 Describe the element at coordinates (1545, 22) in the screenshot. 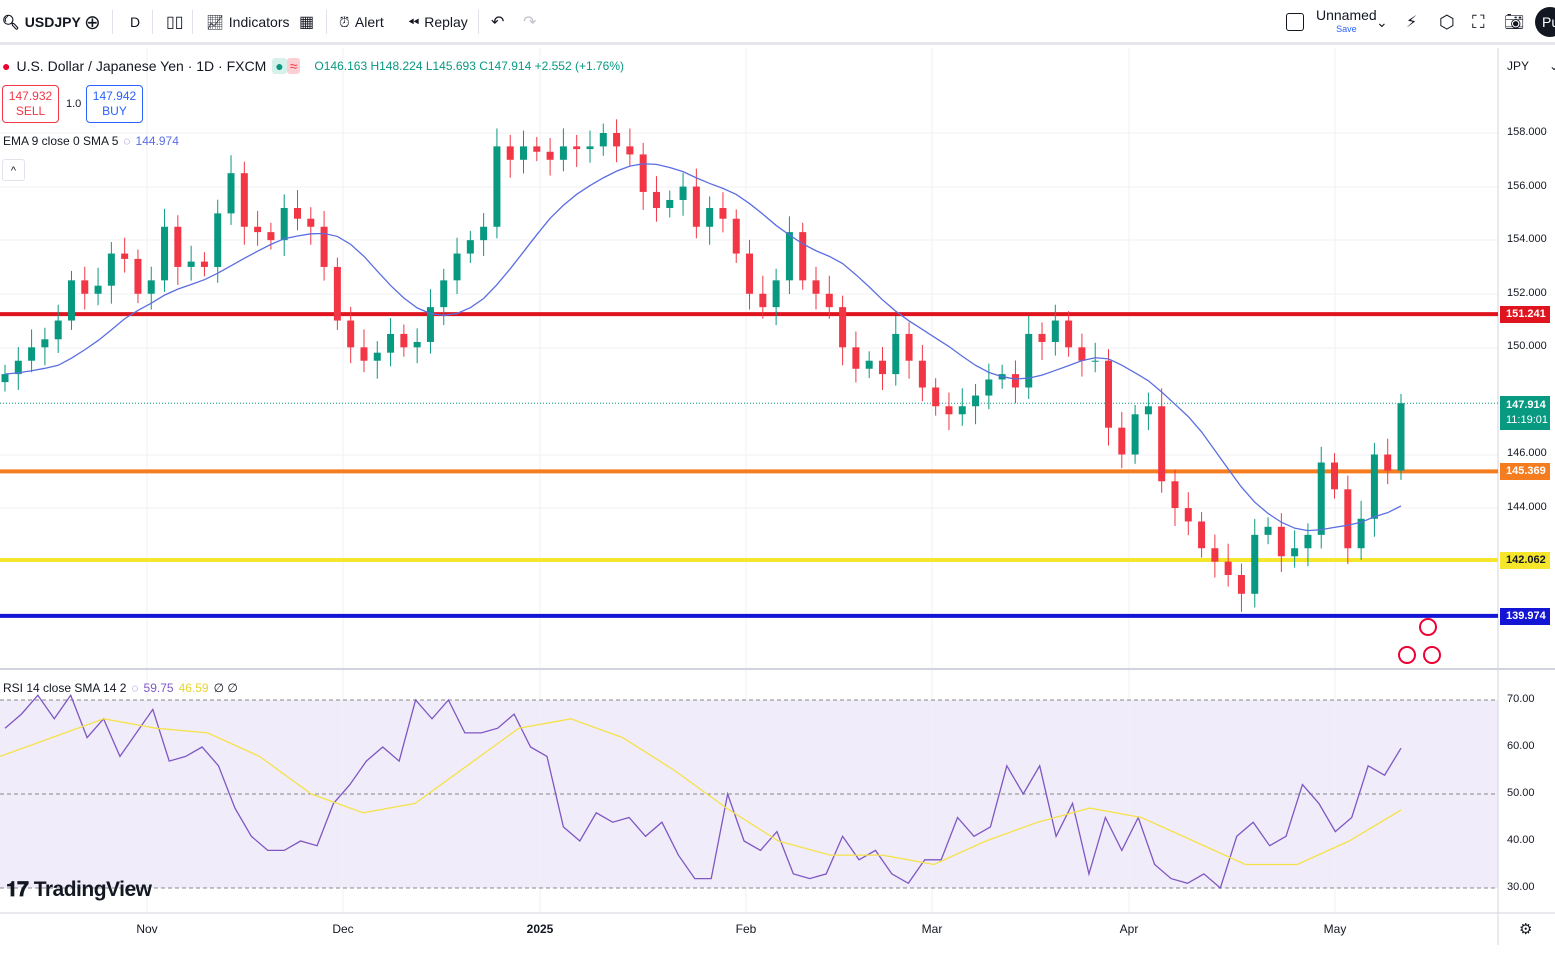

I see `publish-button: Pu` at that location.